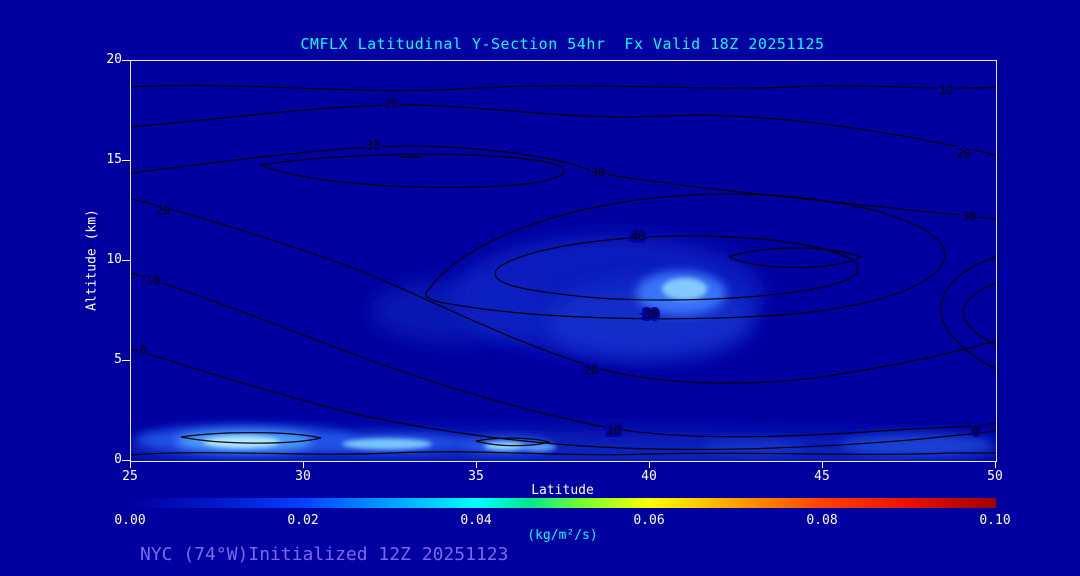 Image resolution: width=1080 pixels, height=576 pixels. Describe the element at coordinates (562, 535) in the screenshot. I see `colorbar-units: (kg/m²/s)` at that location.